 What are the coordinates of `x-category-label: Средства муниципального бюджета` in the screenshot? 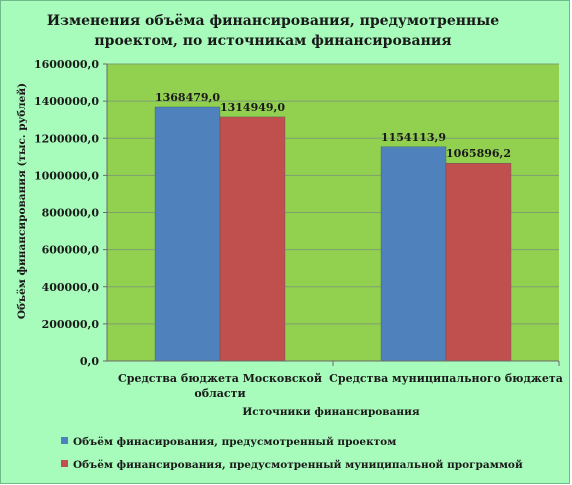 It's located at (446, 378).